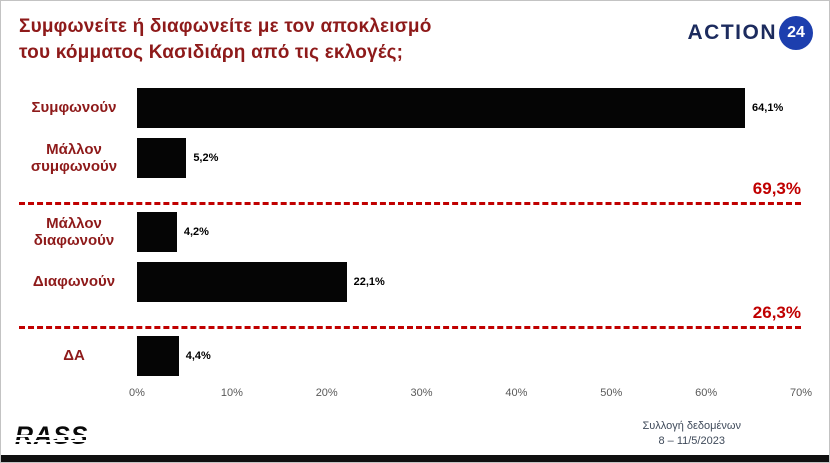  I want to click on rass-logo: RASS, so click(53, 436).